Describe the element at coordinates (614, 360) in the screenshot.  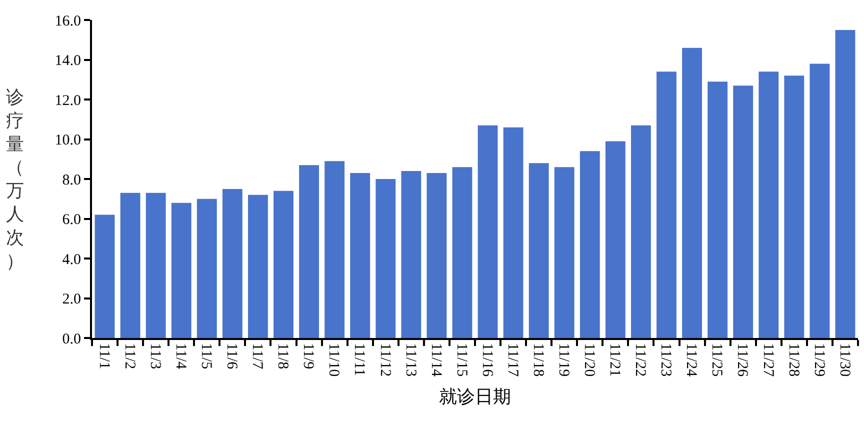
I see `x-tick-label: 11/21` at that location.